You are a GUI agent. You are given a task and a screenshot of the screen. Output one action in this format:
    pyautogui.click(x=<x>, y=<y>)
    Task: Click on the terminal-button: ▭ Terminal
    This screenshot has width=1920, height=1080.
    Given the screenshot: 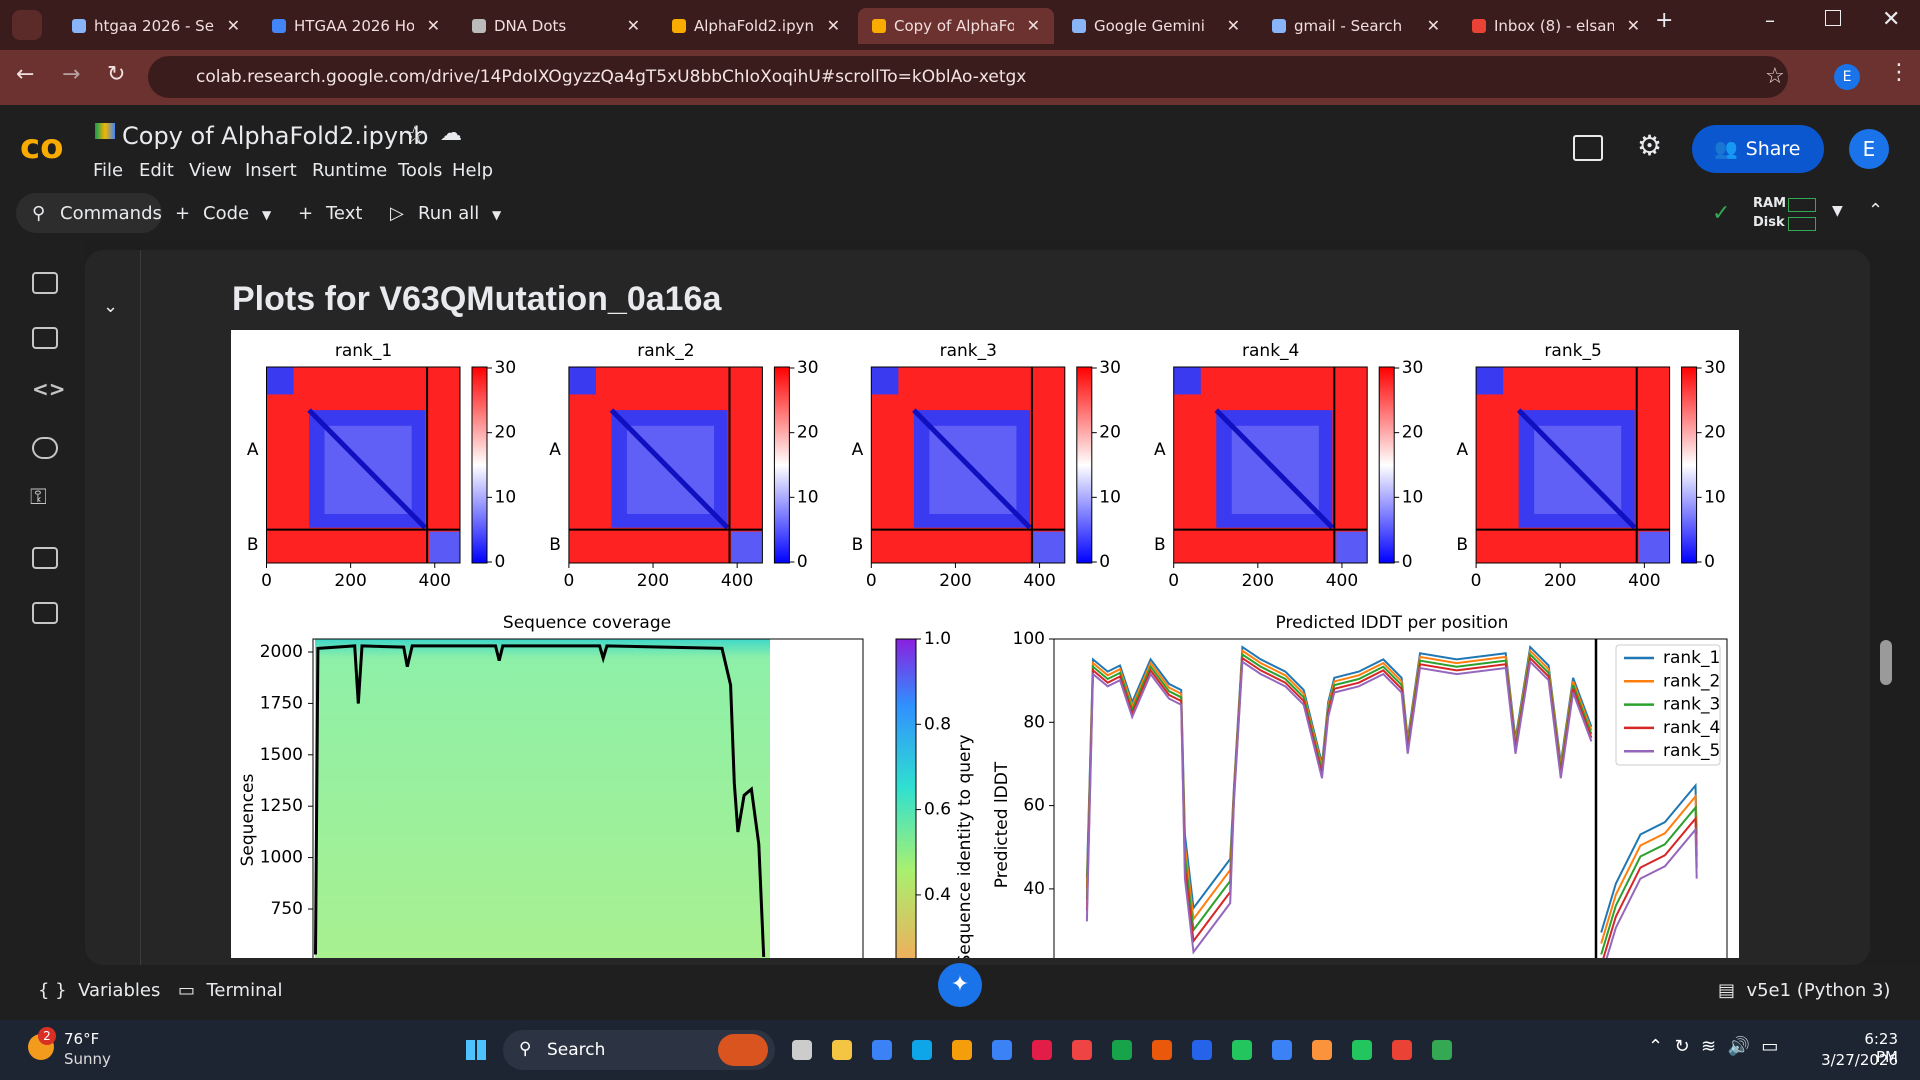 What is the action you would take?
    pyautogui.click(x=230, y=990)
    